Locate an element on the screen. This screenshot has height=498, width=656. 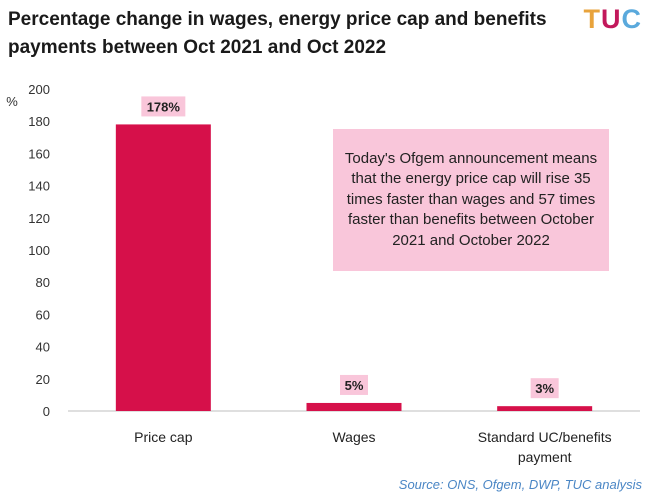
data-label: 5% is located at coordinates (354, 385).